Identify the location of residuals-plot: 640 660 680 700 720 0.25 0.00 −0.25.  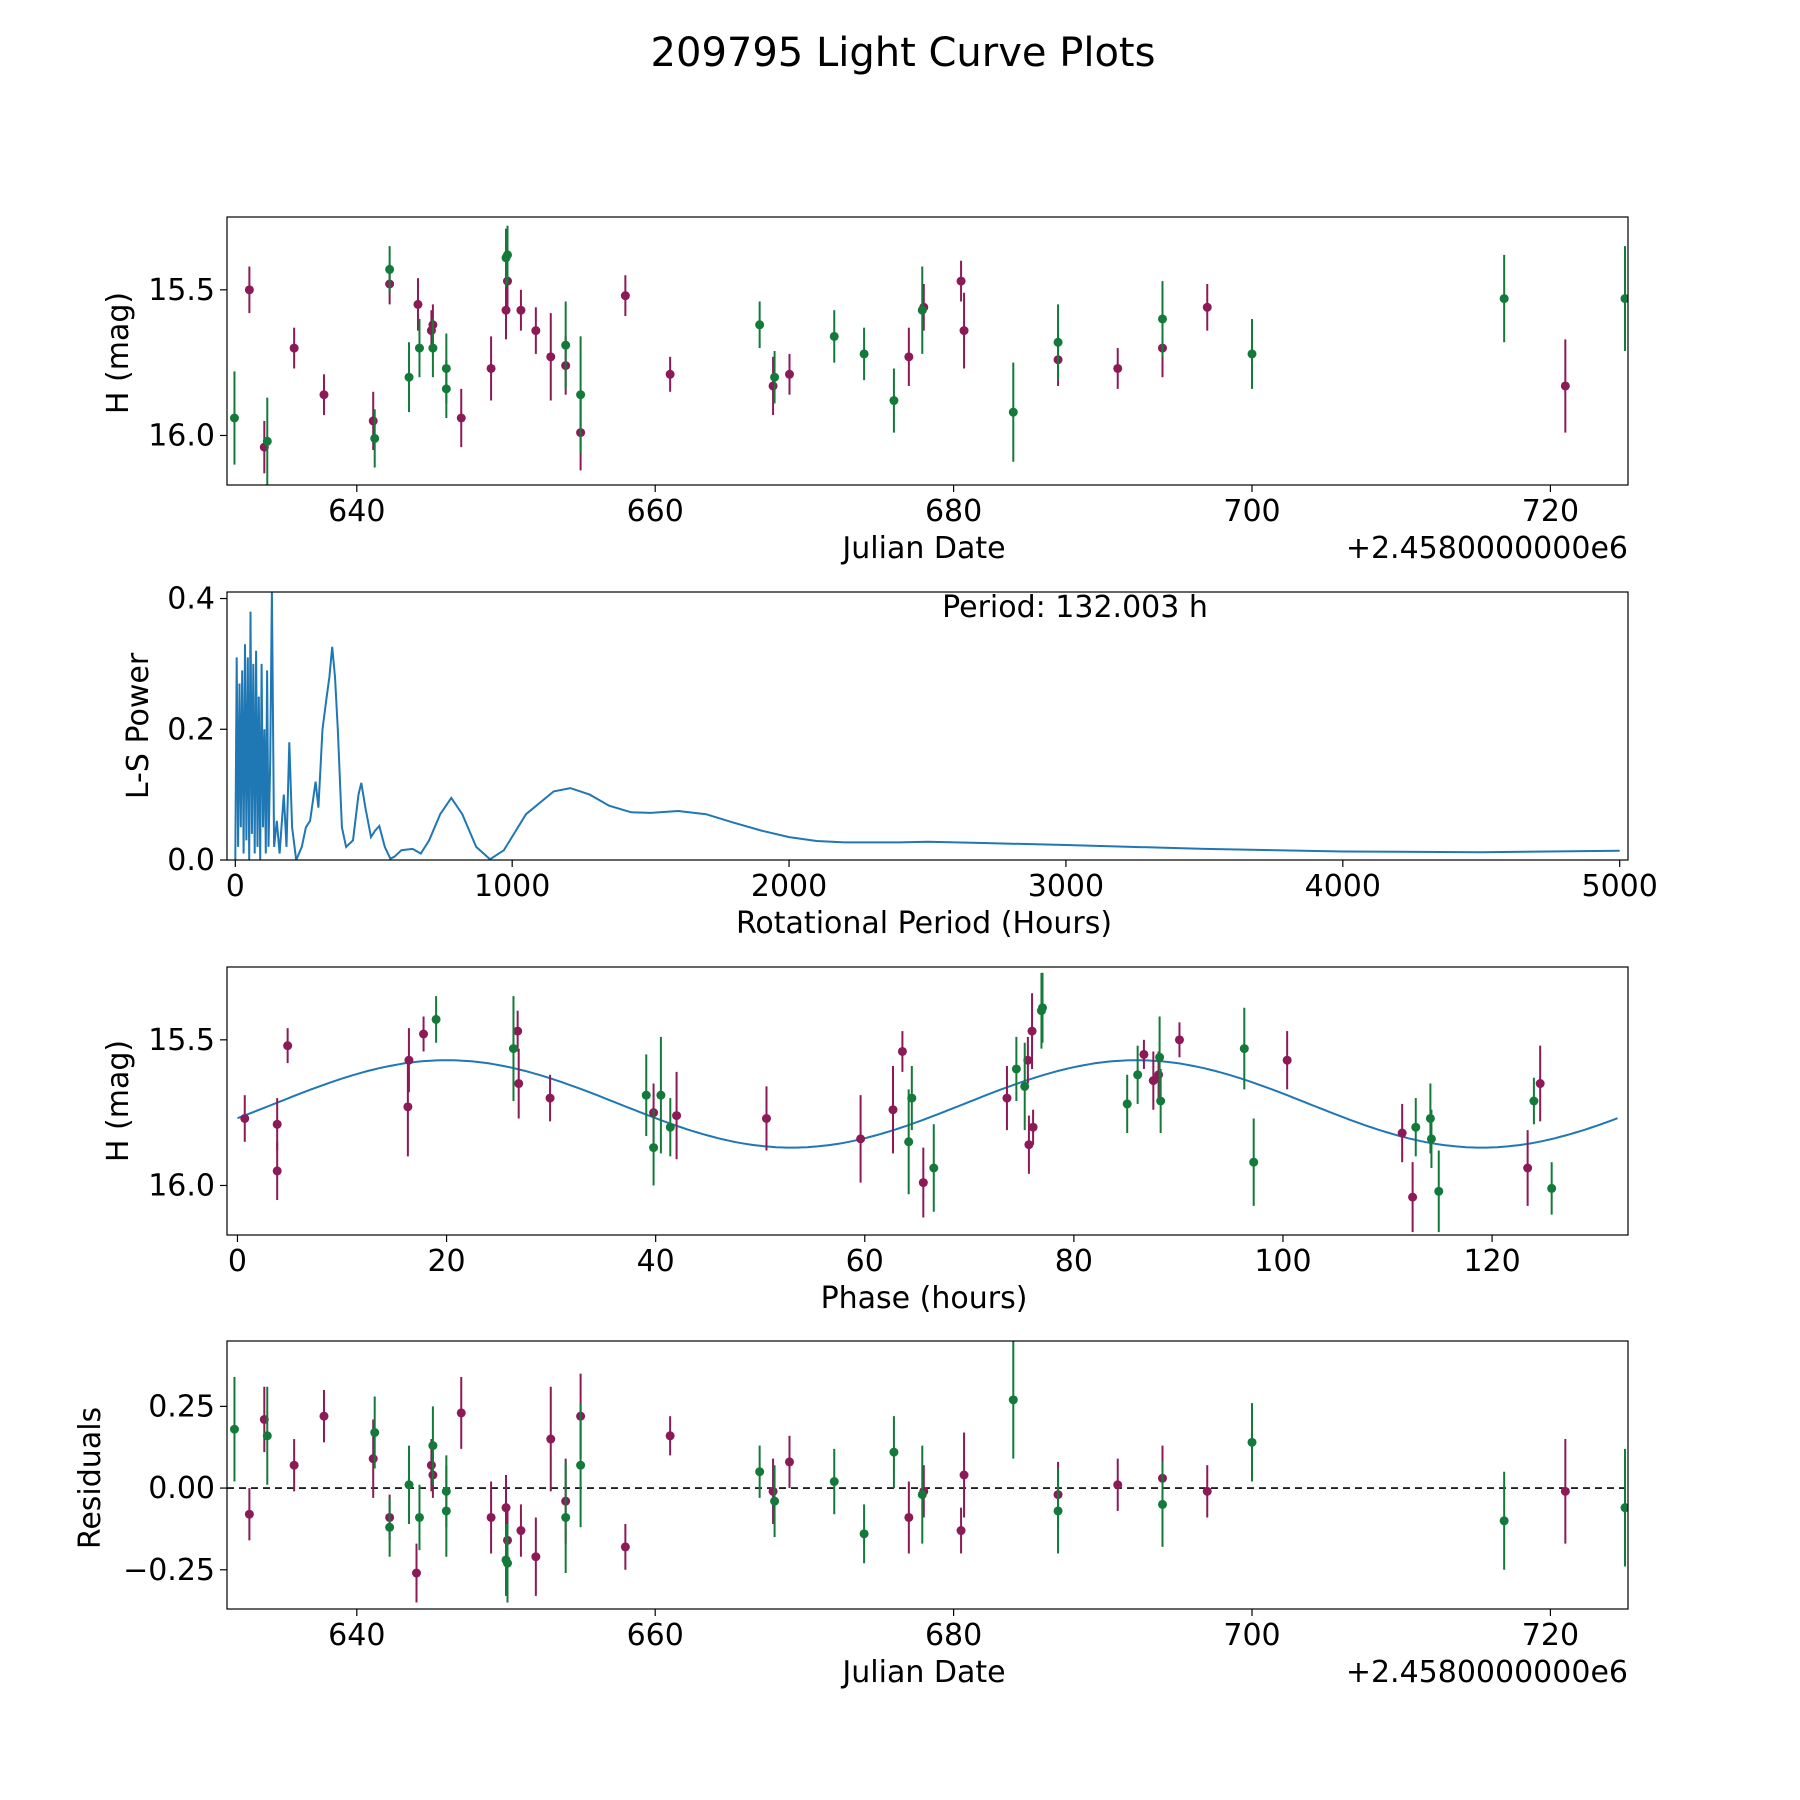
(876, 1496).